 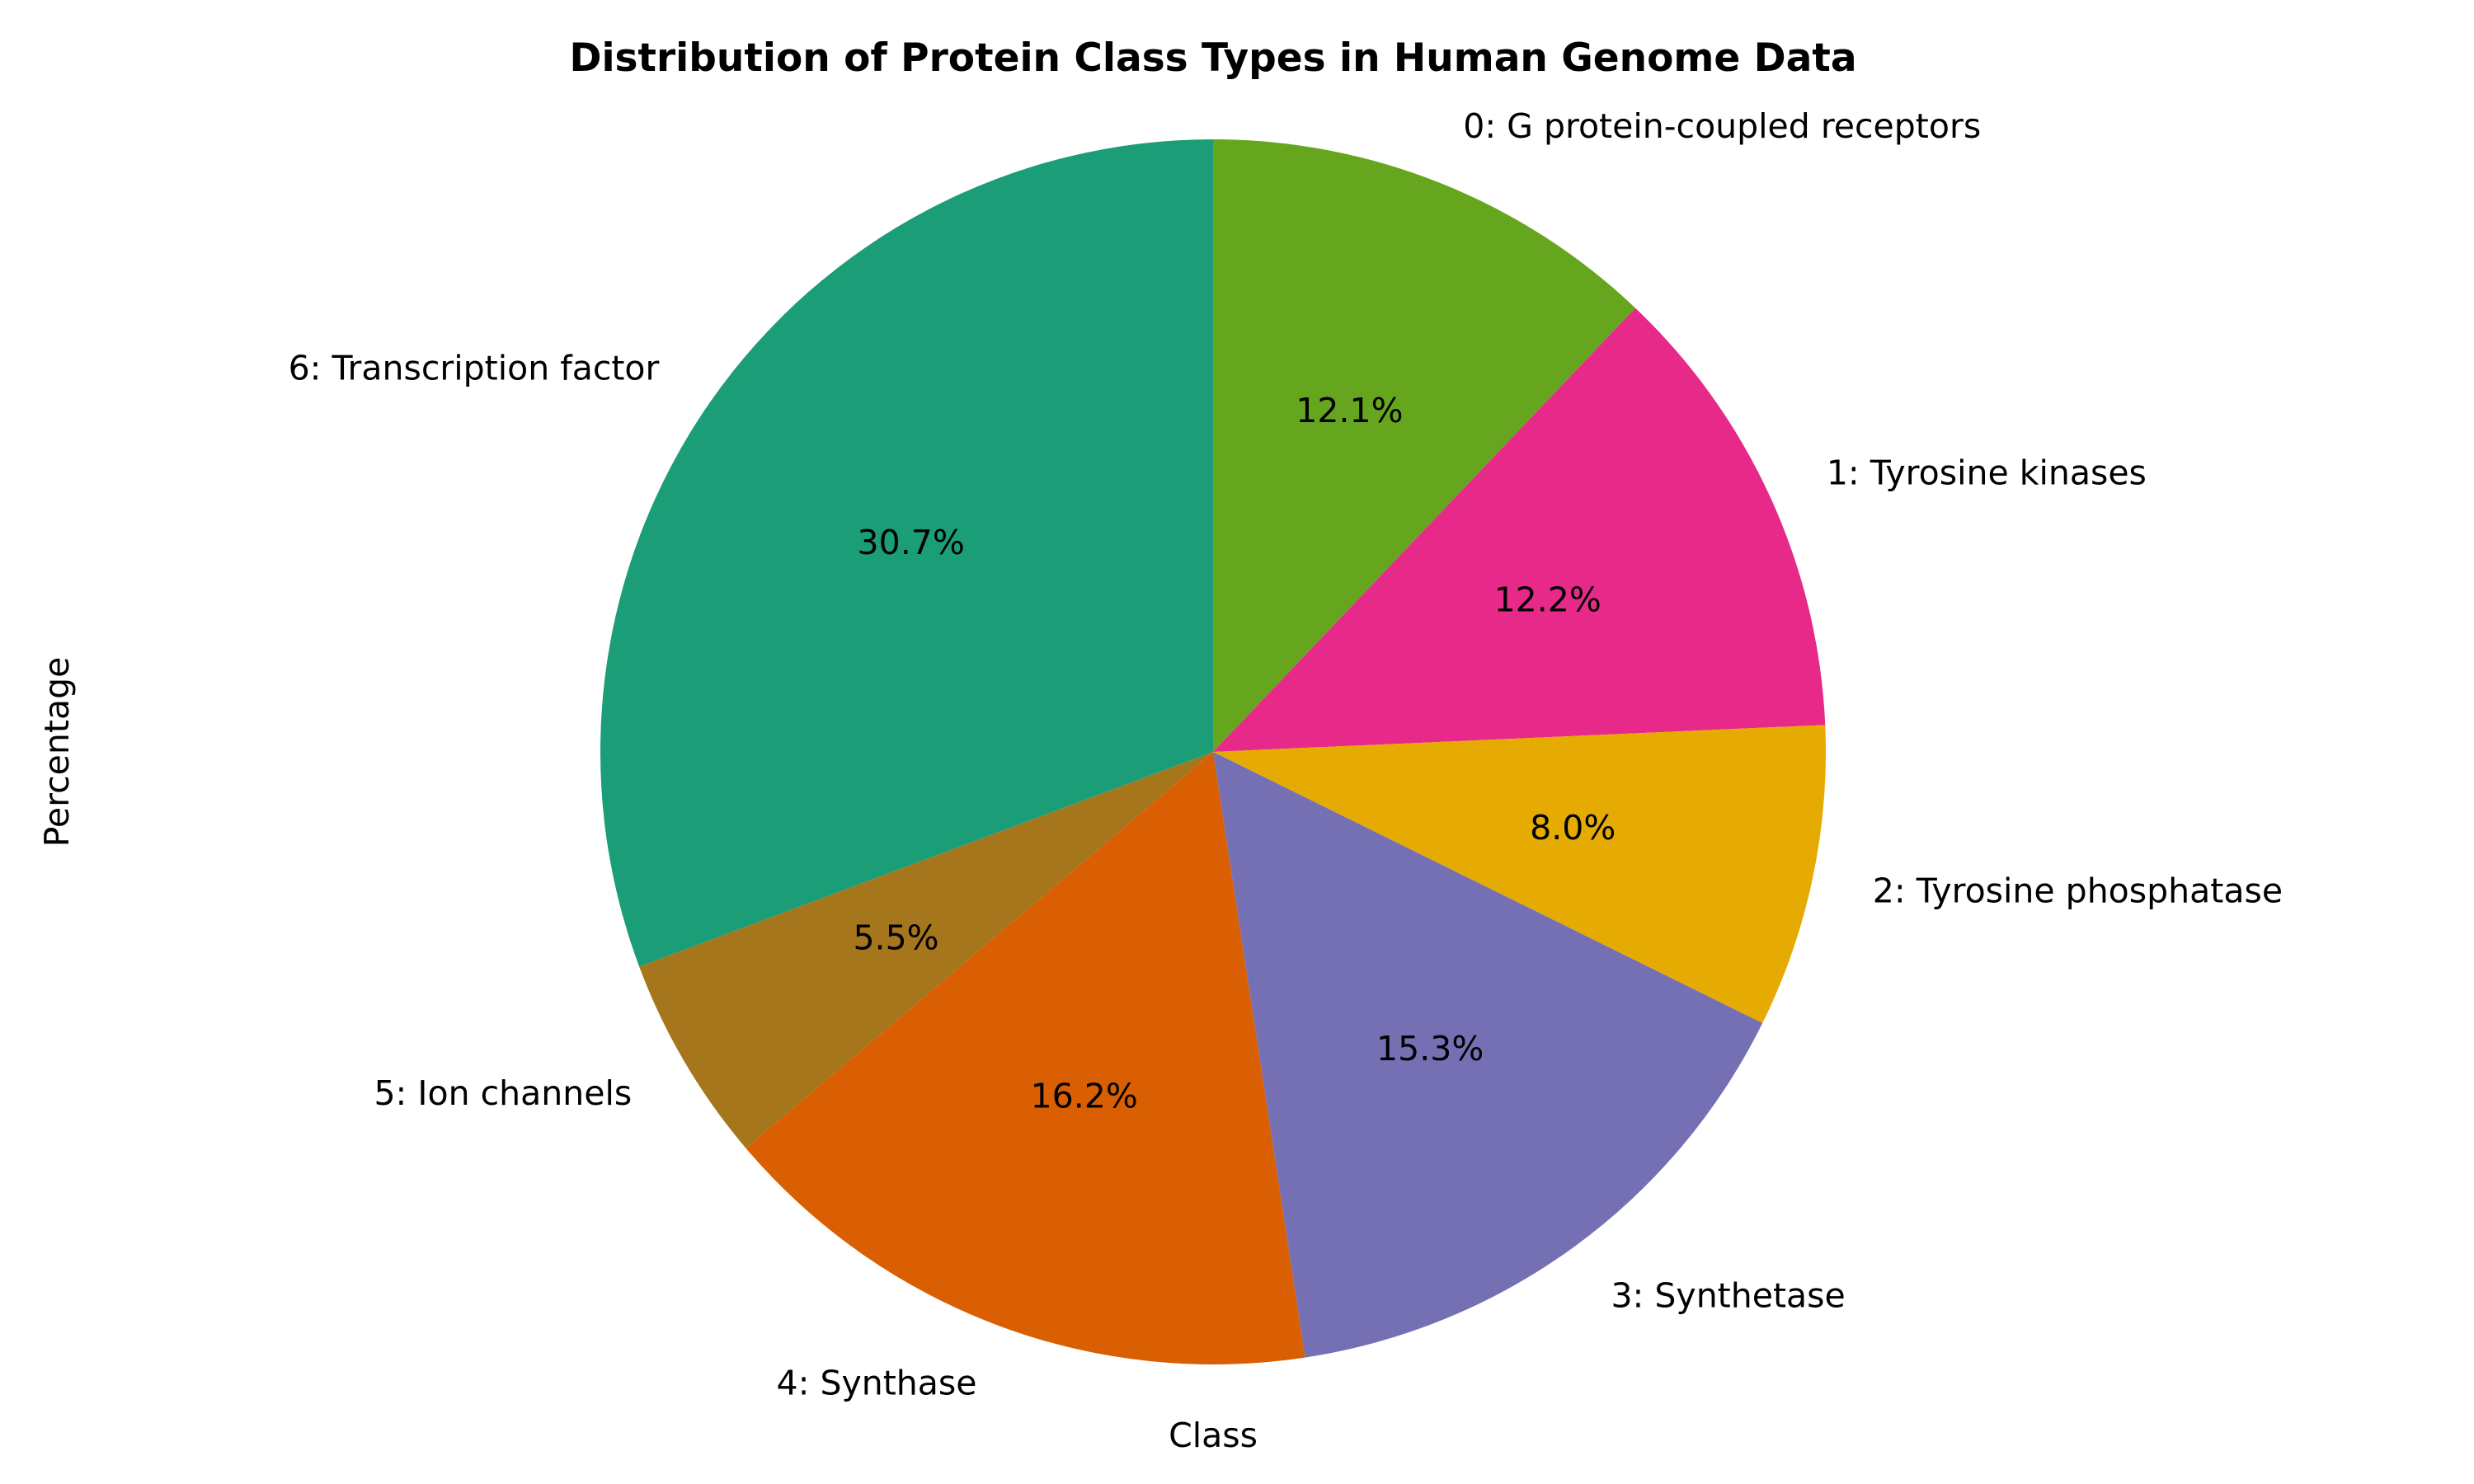 I want to click on pct-label-synthetase: 15.3%, so click(x=1430, y=1048).